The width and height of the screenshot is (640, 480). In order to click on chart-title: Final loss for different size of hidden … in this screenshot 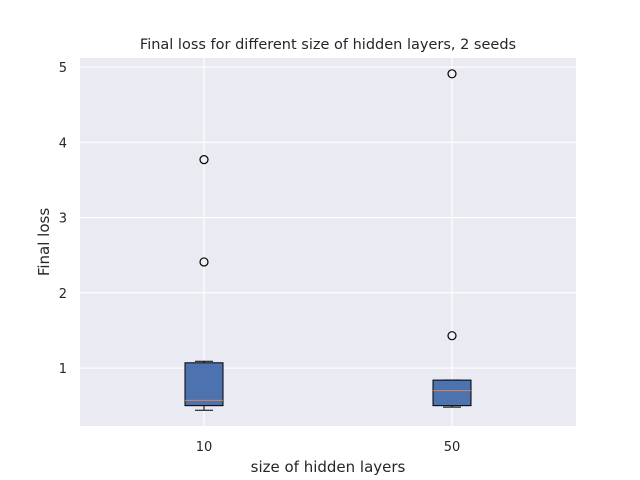, I will do `click(328, 45)`.